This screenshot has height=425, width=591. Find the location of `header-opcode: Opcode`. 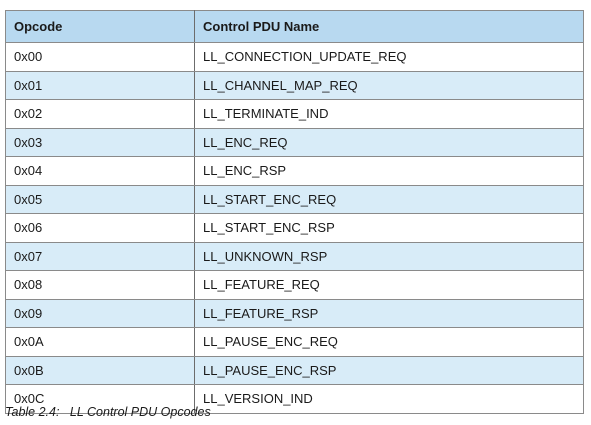

header-opcode: Opcode is located at coordinates (100, 26).